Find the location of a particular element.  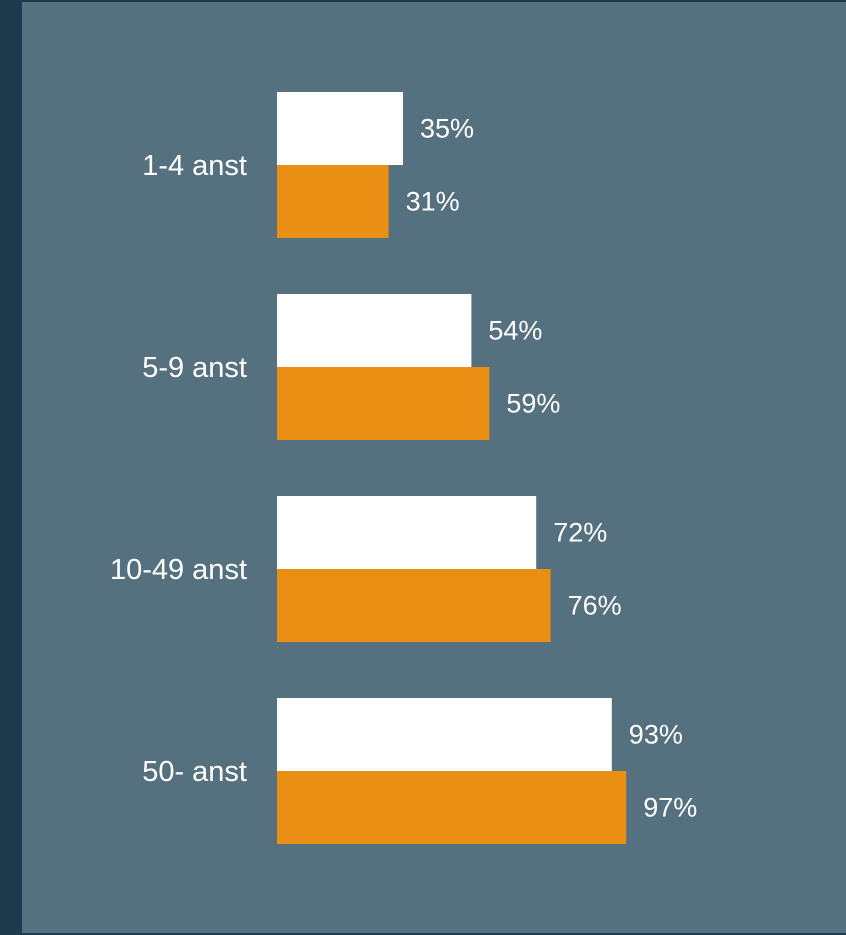

value-label: 72% is located at coordinates (580, 533).